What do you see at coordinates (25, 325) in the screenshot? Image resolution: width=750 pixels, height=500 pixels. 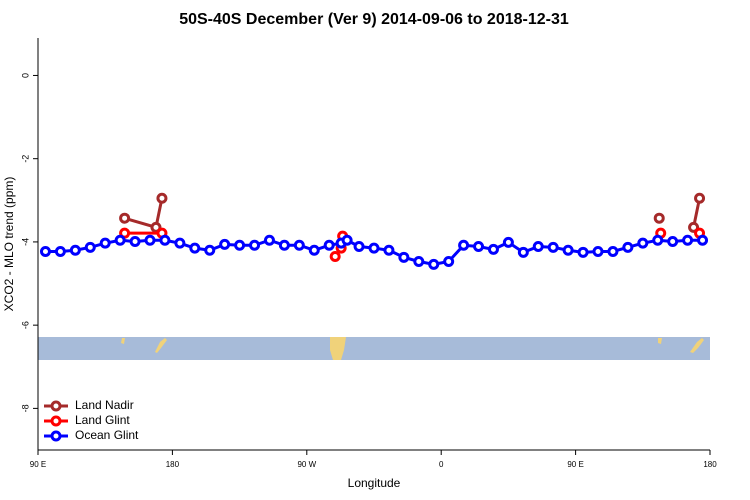 I see `y-tick-label: -6` at bounding box center [25, 325].